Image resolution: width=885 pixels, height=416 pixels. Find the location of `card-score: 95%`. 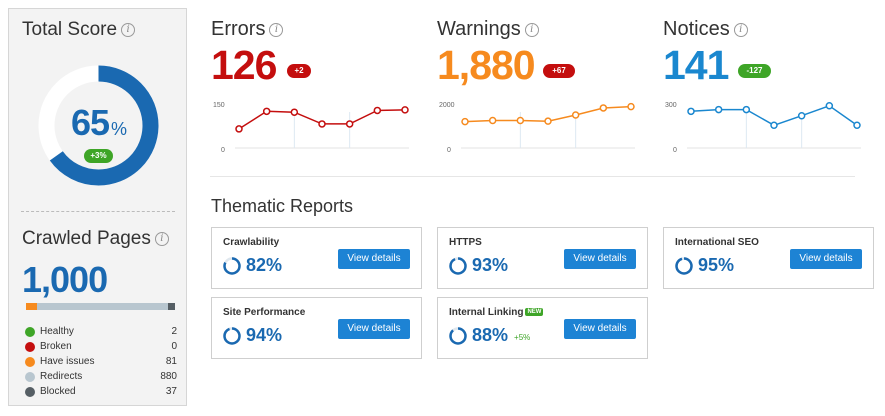

card-score: 95% is located at coordinates (704, 265).